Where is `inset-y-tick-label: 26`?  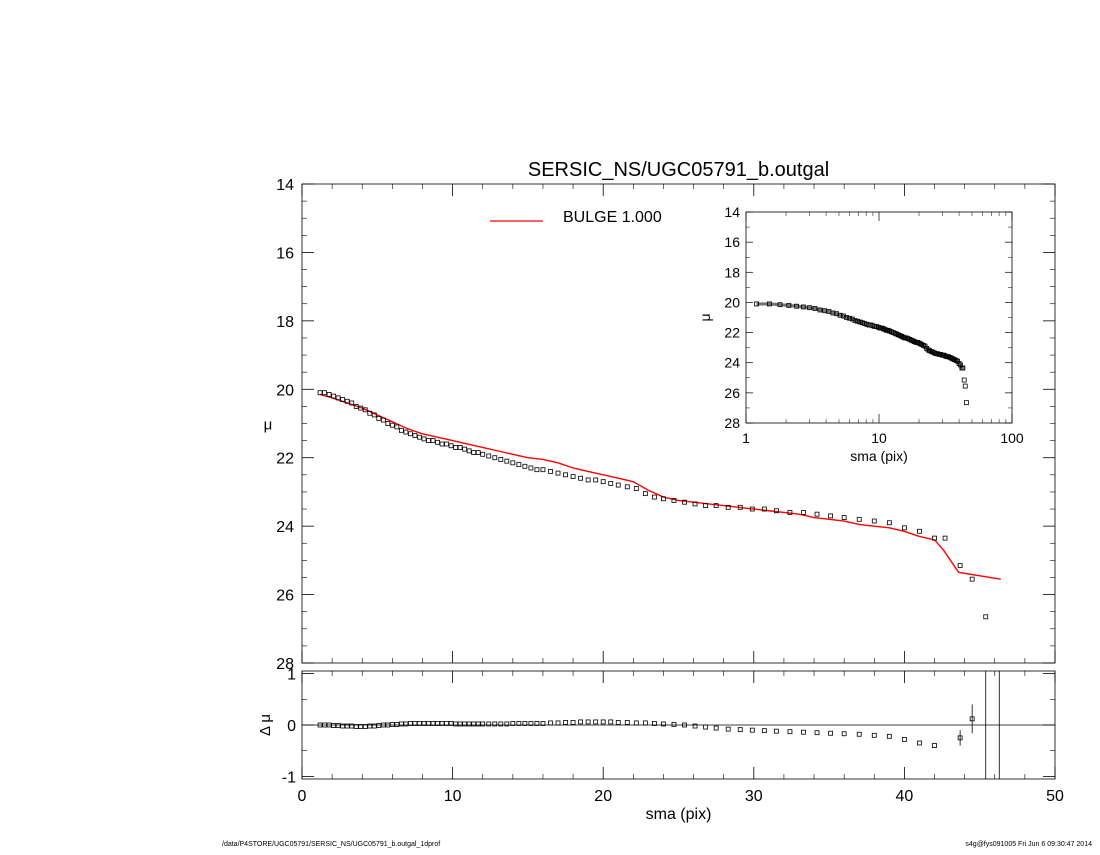 inset-y-tick-label: 26 is located at coordinates (732, 393).